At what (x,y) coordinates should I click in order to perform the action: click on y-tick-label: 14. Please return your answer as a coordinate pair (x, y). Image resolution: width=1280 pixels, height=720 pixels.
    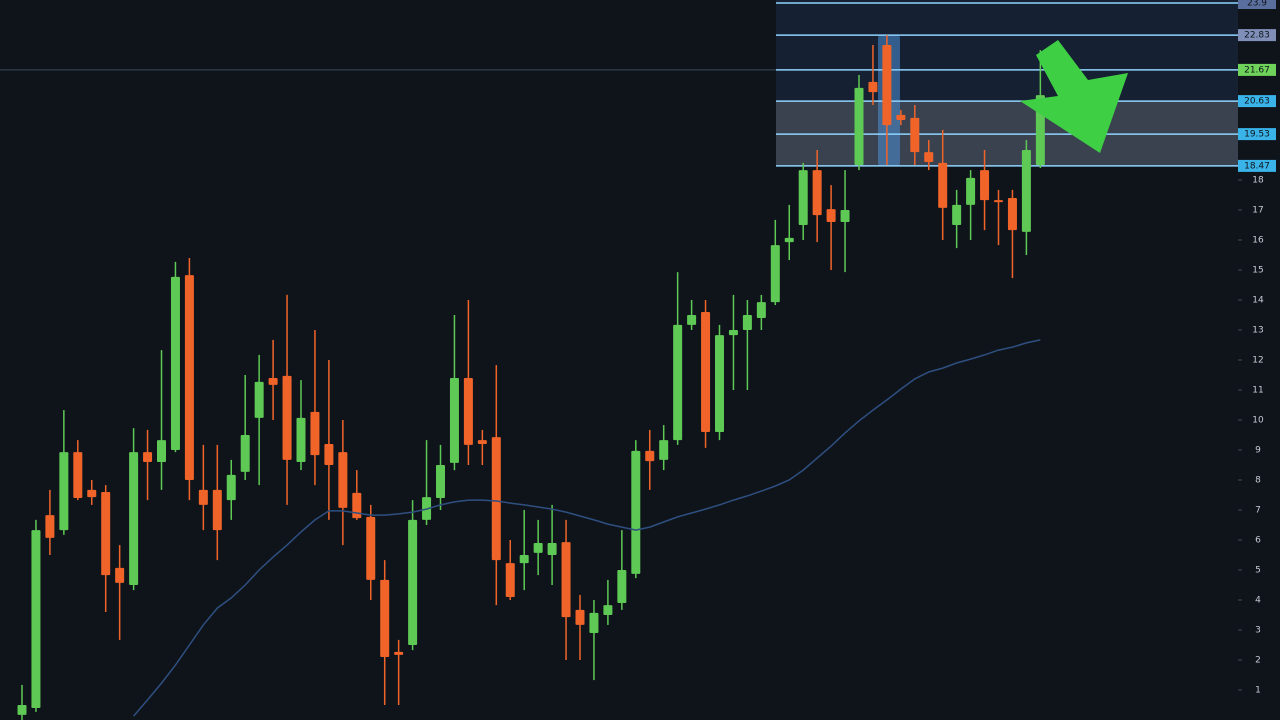
    Looking at the image, I should click on (1258, 301).